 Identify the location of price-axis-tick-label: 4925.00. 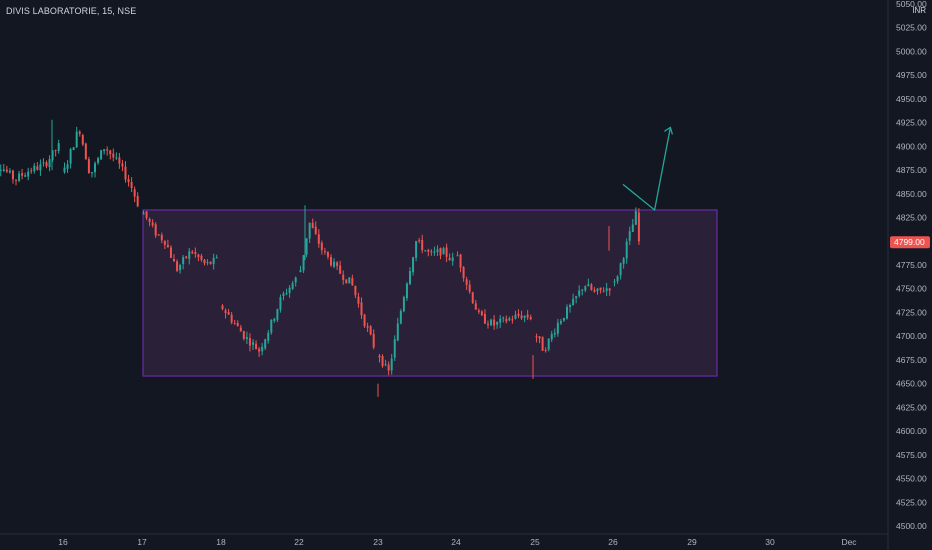
(911, 123).